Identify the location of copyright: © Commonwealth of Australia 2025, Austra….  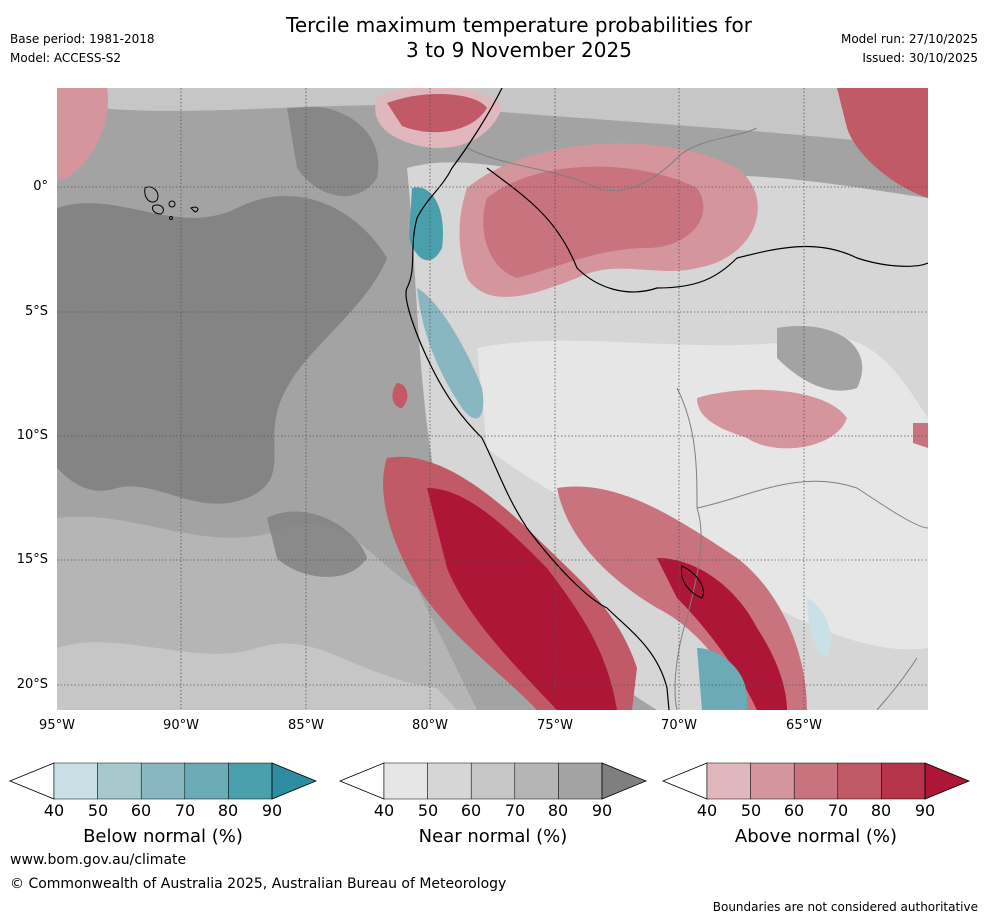
(258, 884).